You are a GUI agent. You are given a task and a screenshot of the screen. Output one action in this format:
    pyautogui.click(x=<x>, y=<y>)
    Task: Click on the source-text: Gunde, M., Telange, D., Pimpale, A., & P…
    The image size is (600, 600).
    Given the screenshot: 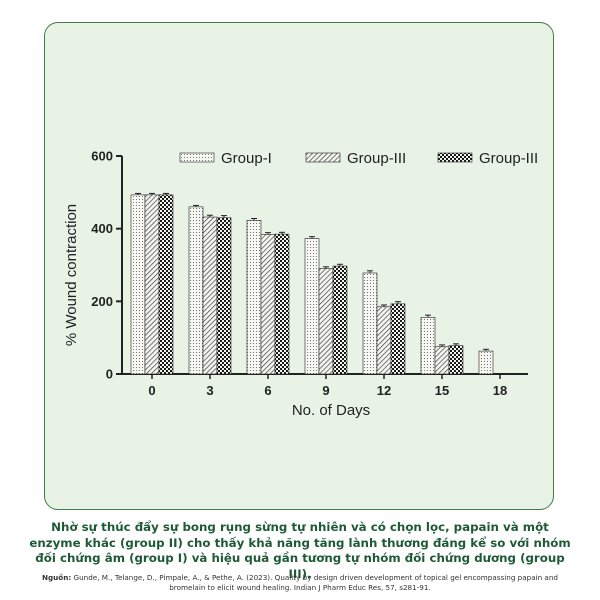 What is the action you would take?
    pyautogui.click(x=315, y=582)
    